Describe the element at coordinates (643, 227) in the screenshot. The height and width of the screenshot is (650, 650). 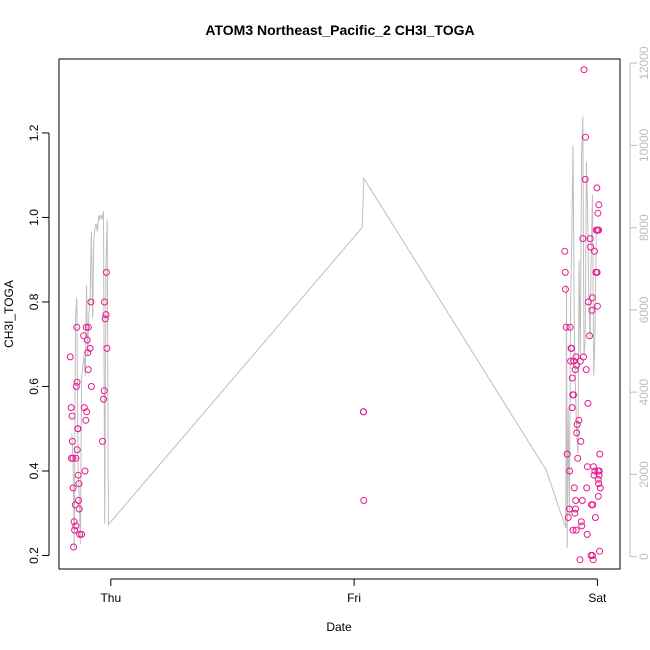
I see `y2-tick-label: 8000` at that location.